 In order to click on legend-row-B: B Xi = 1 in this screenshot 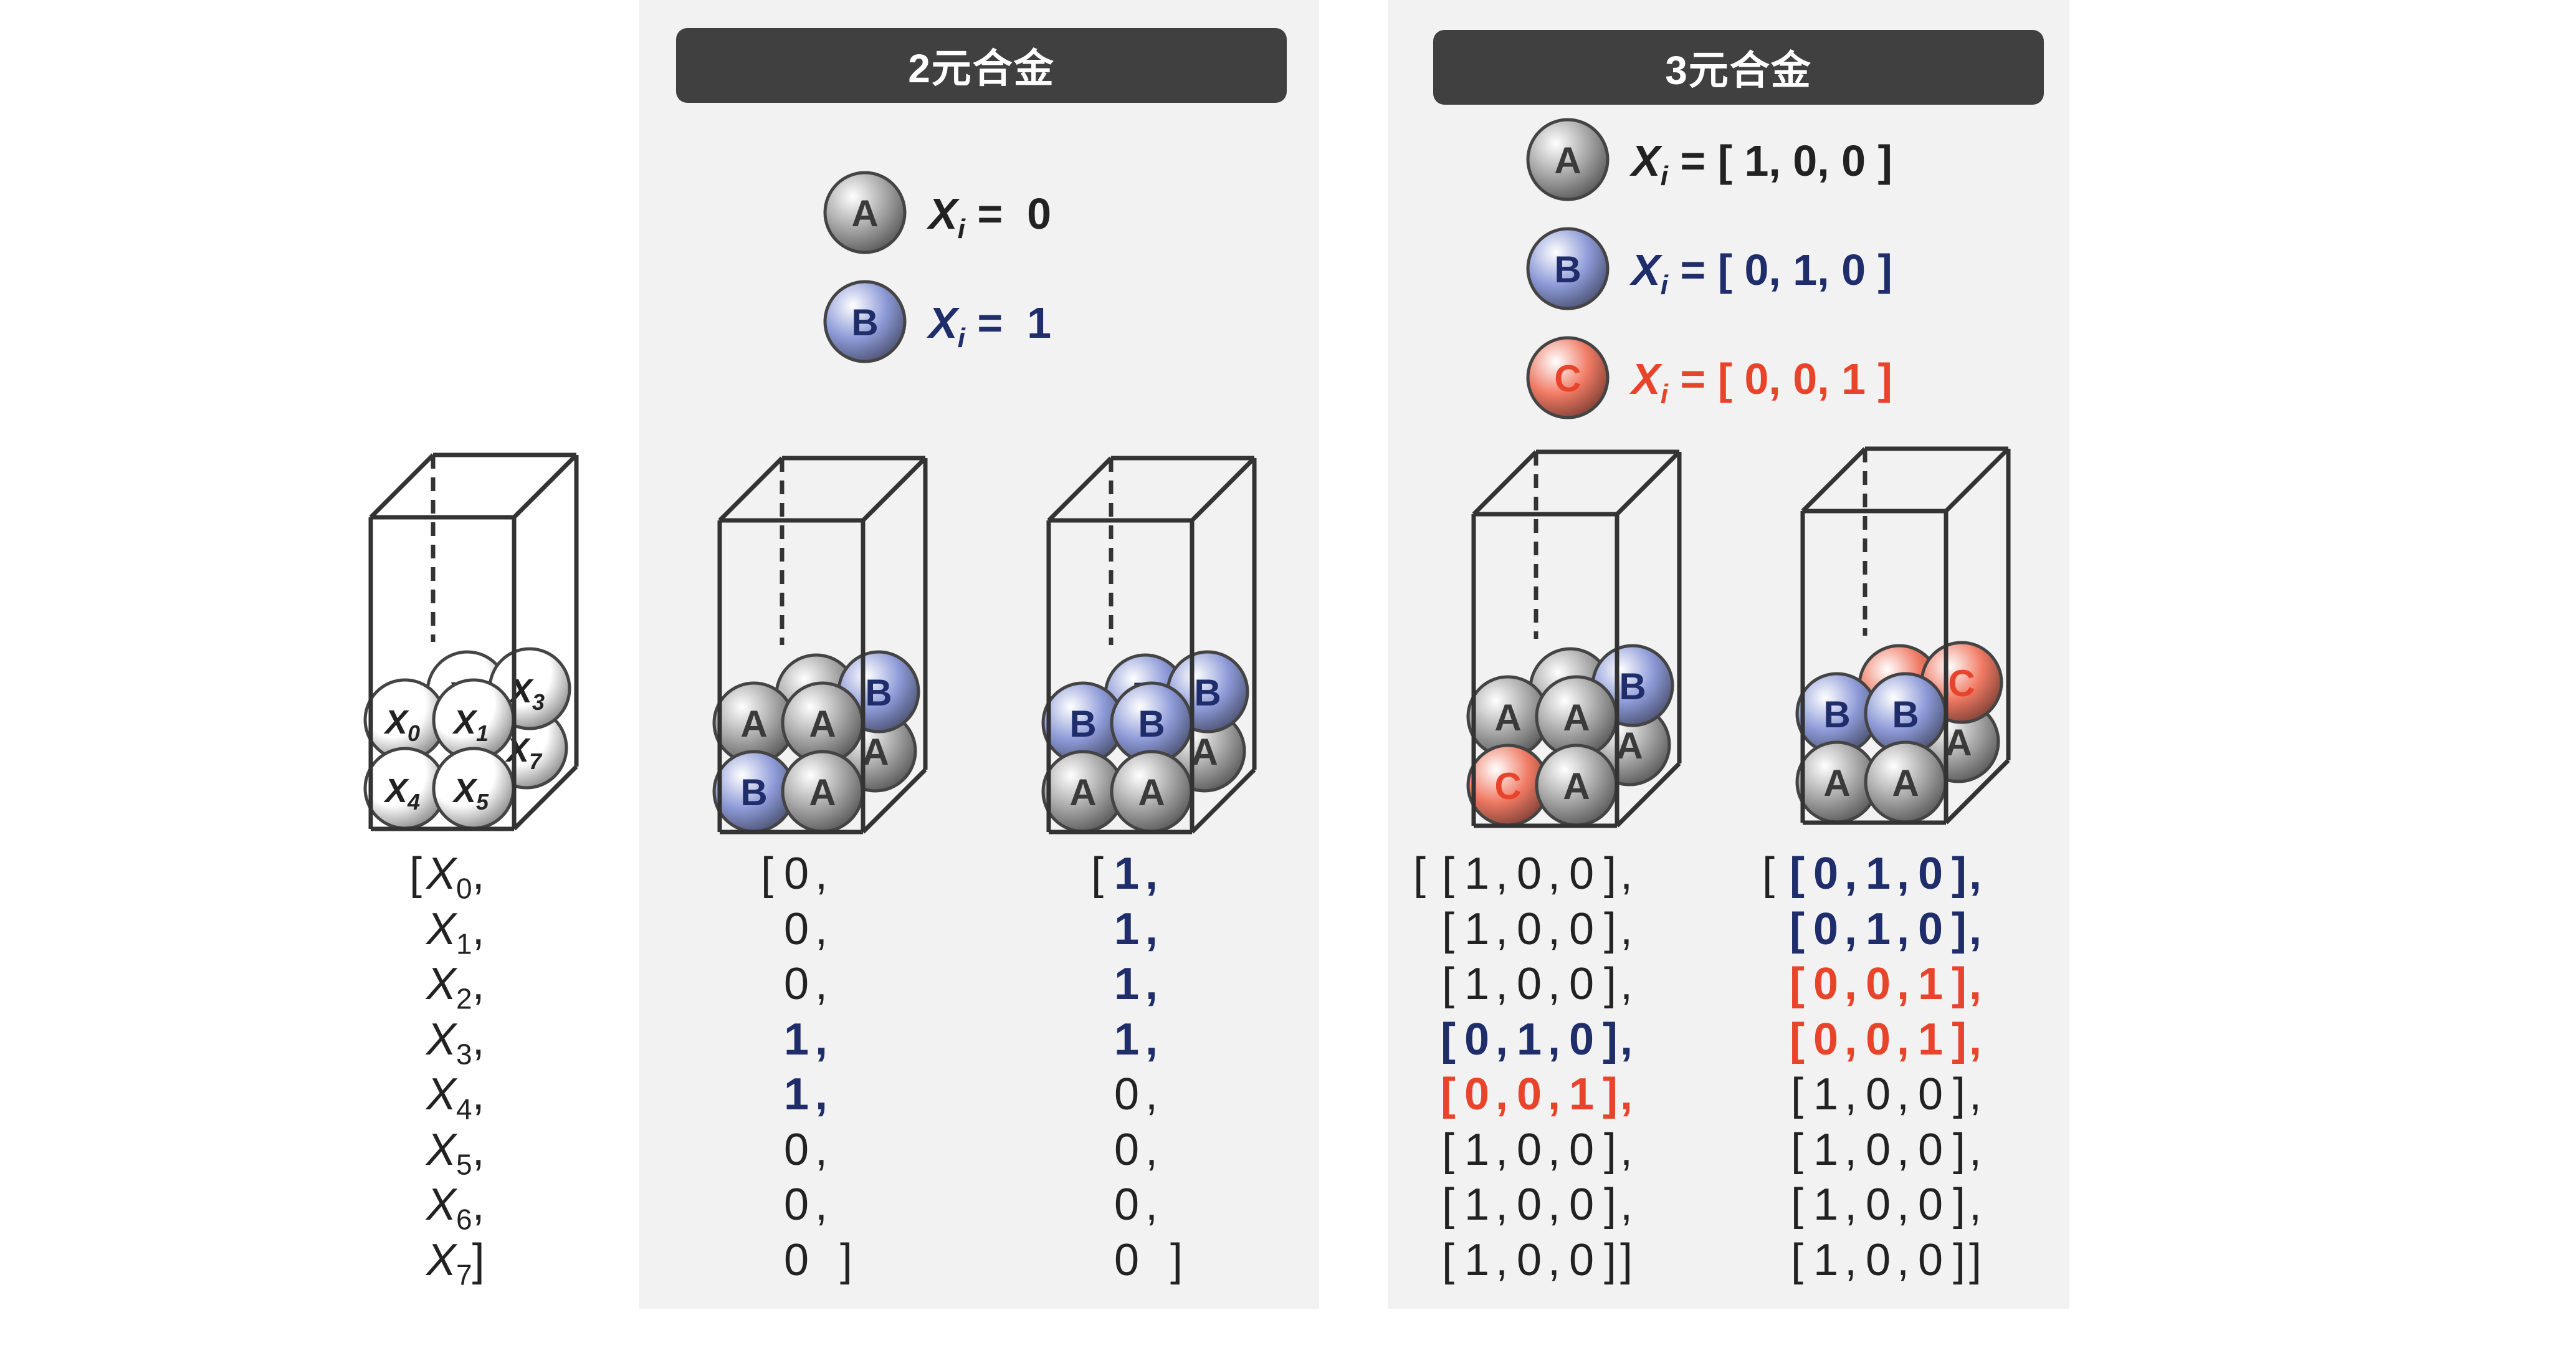, I will do `click(1072, 321)`.